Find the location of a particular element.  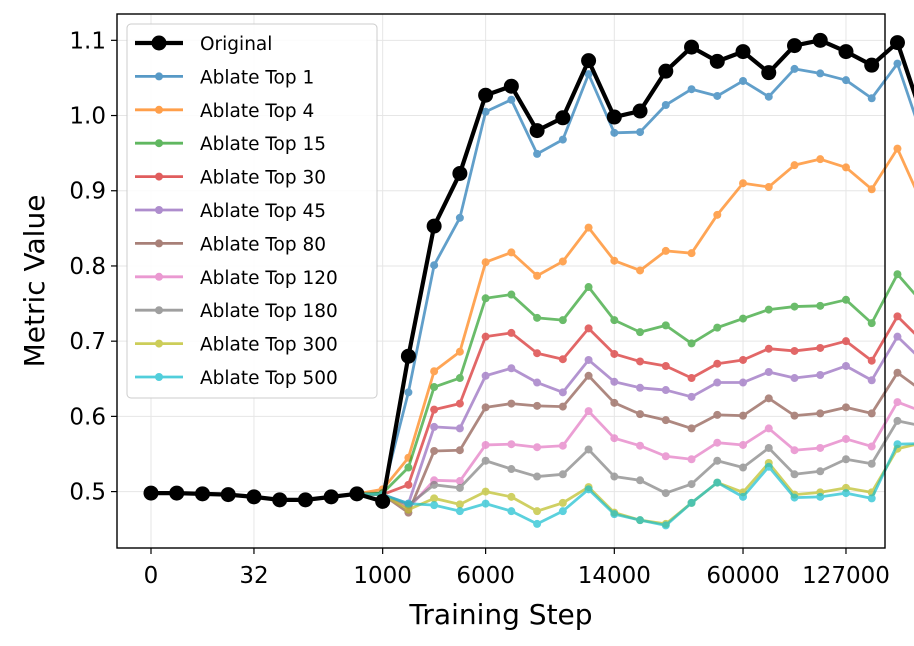

legend-label: Ablate Top 1 is located at coordinates (257, 77).